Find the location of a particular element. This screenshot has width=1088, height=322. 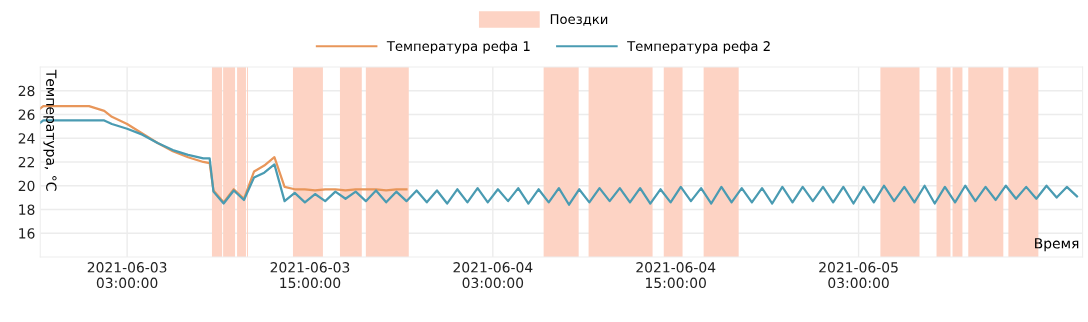

y-axis-title: Температура, °C is located at coordinates (50, 130).